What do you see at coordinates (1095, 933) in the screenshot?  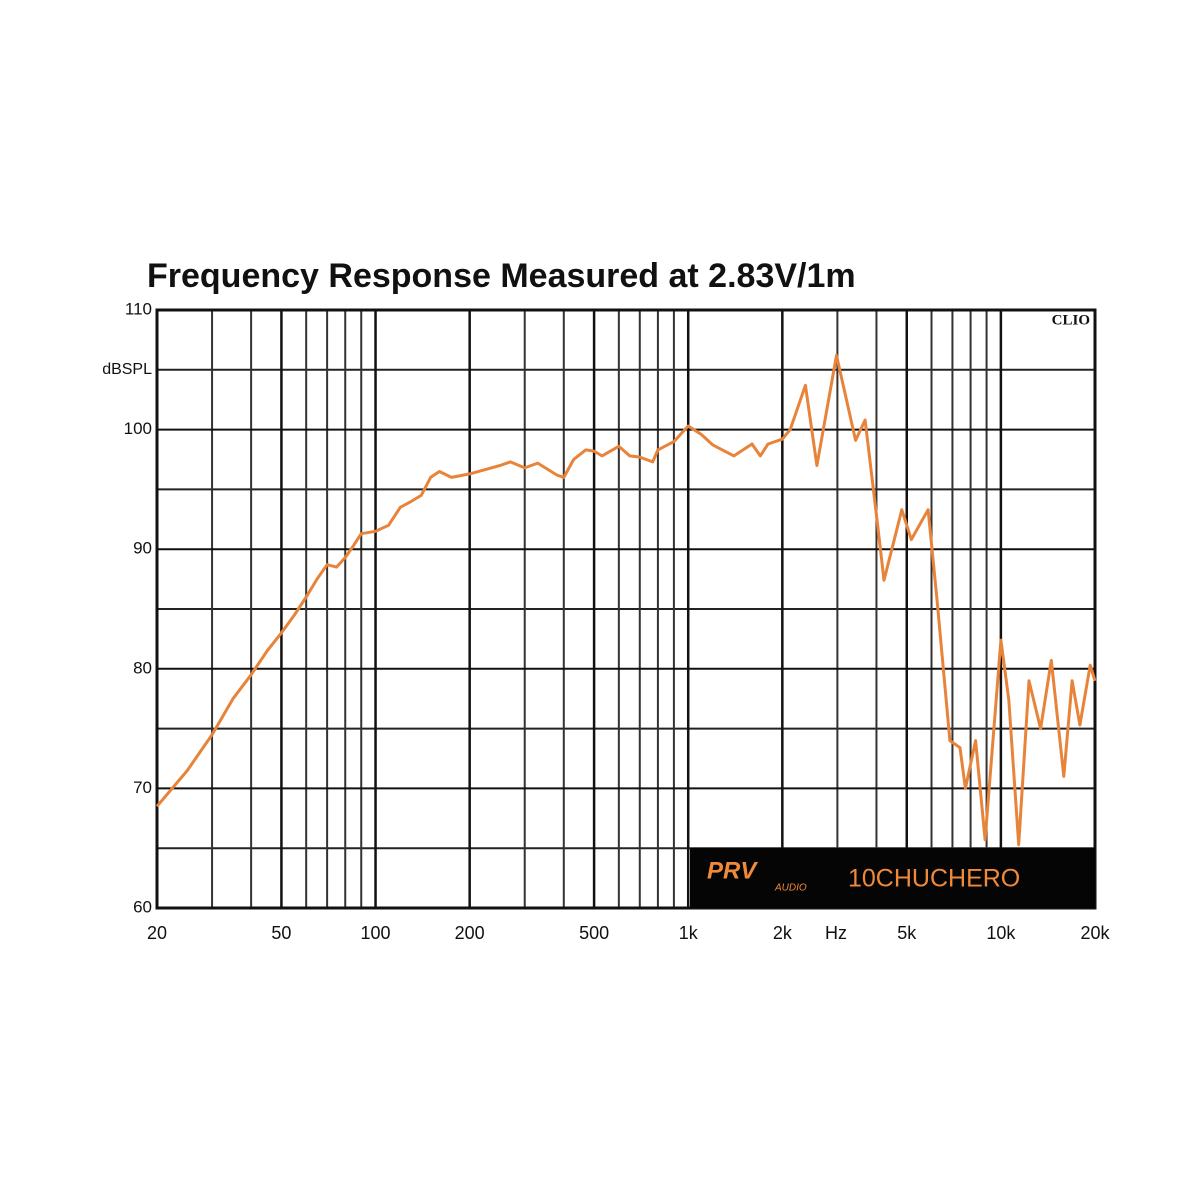 I see `x-tick-label: 20k` at bounding box center [1095, 933].